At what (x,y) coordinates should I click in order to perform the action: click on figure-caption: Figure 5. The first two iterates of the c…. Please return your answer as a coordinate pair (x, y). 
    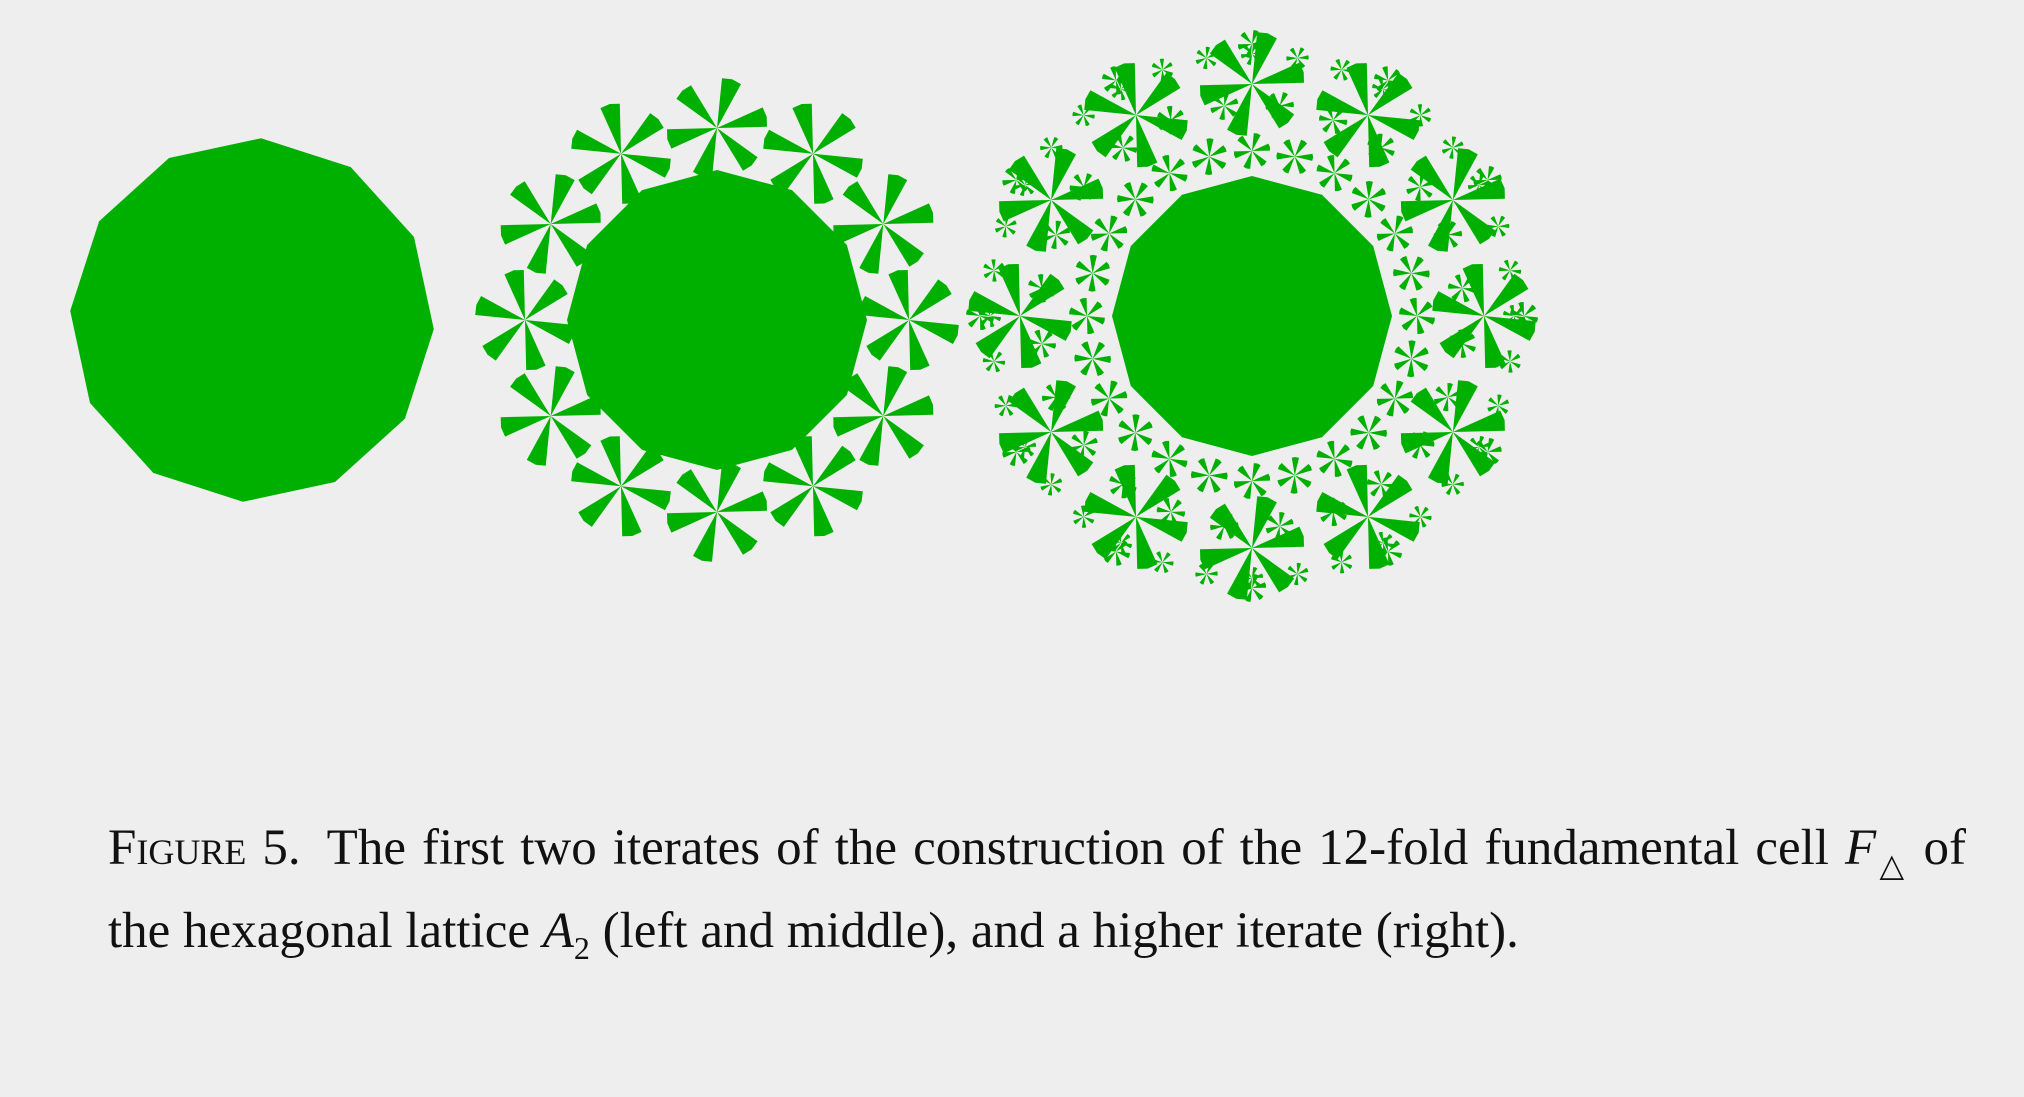
    Looking at the image, I should click on (1037, 898).